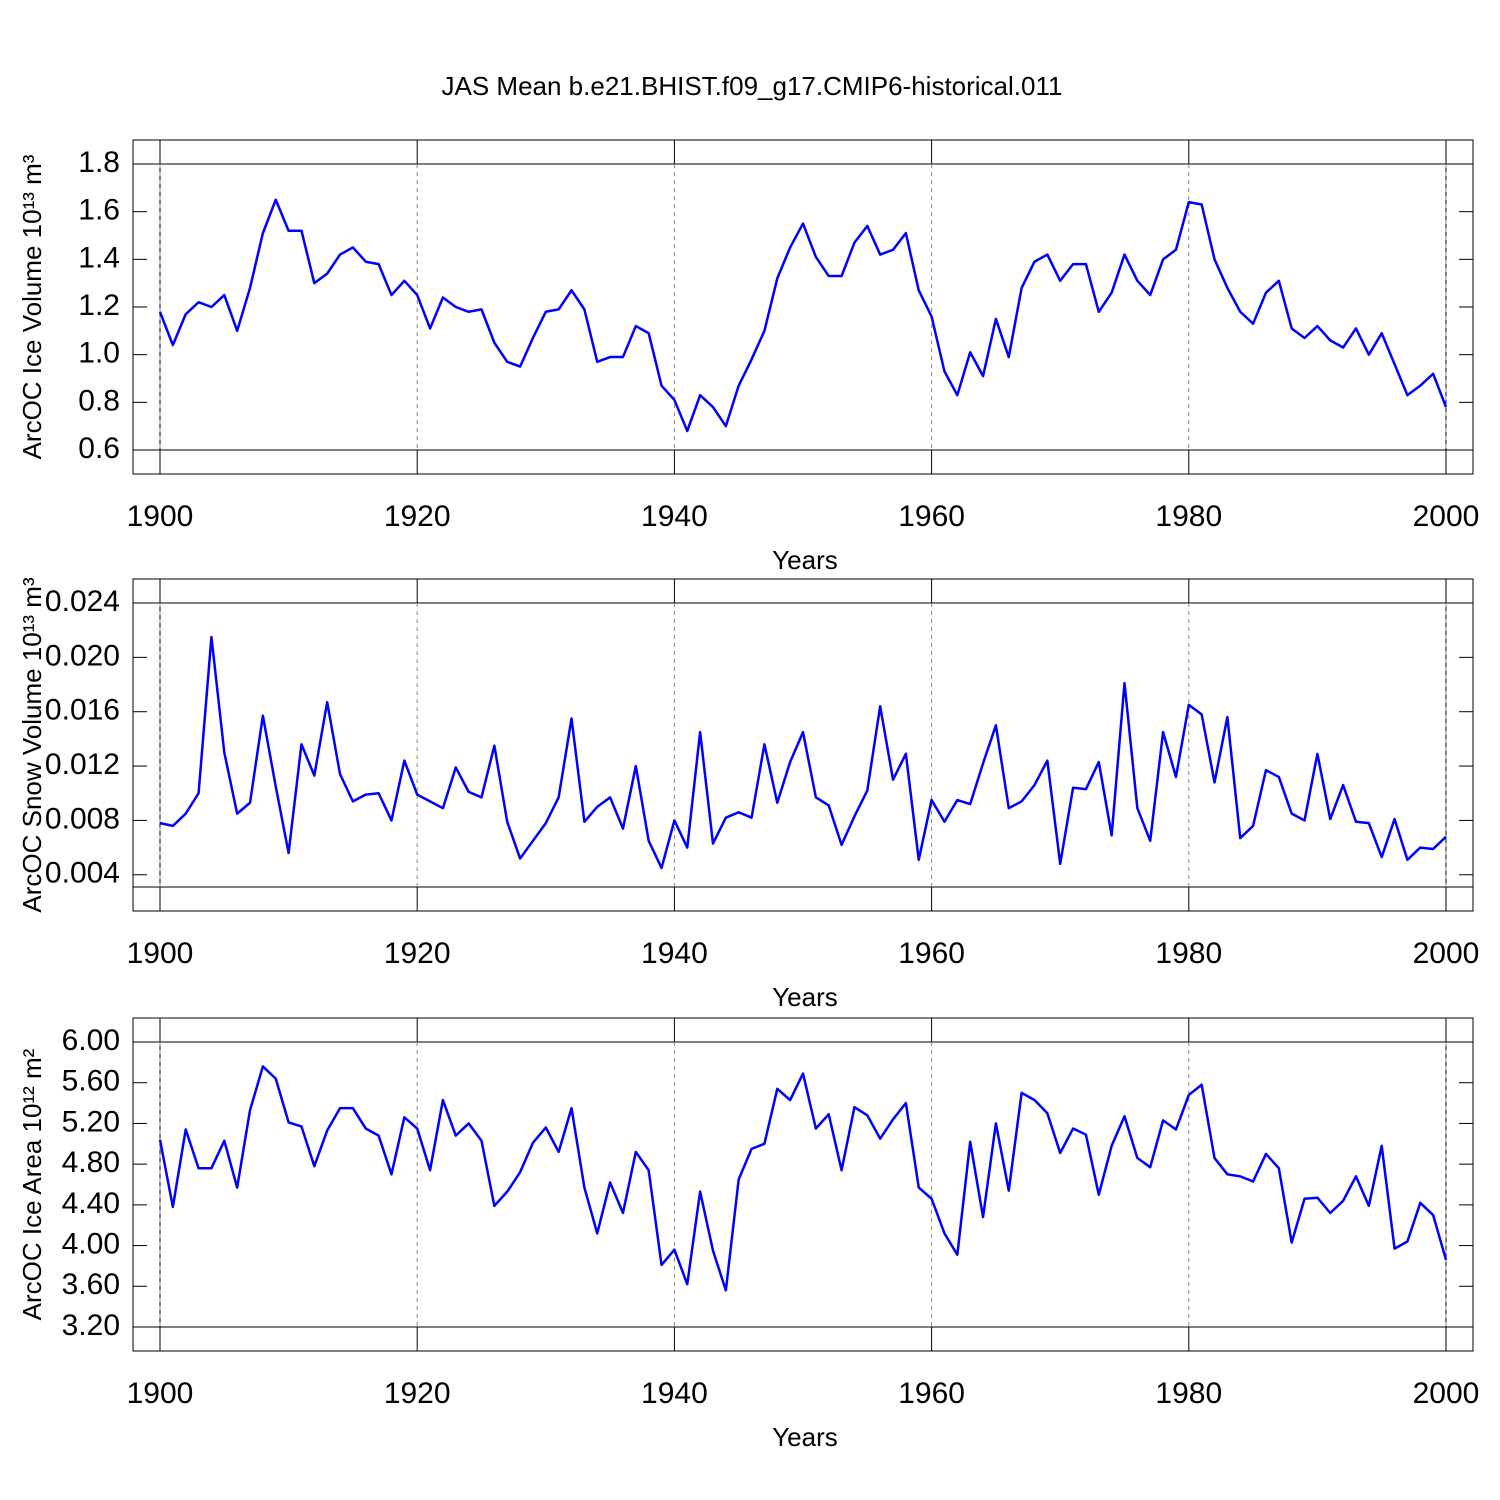  I want to click on y-tick-label: 4.40, so click(91, 1203).